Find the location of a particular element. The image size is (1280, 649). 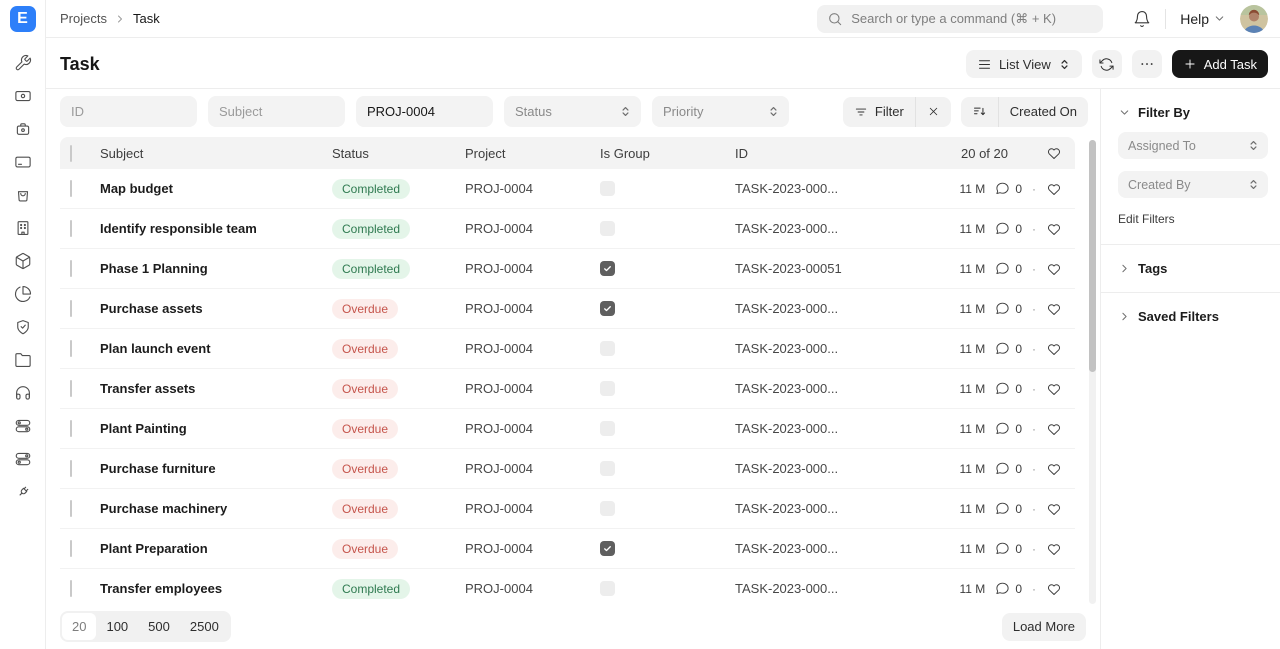

task-subject: Plant Painting is located at coordinates (143, 428).